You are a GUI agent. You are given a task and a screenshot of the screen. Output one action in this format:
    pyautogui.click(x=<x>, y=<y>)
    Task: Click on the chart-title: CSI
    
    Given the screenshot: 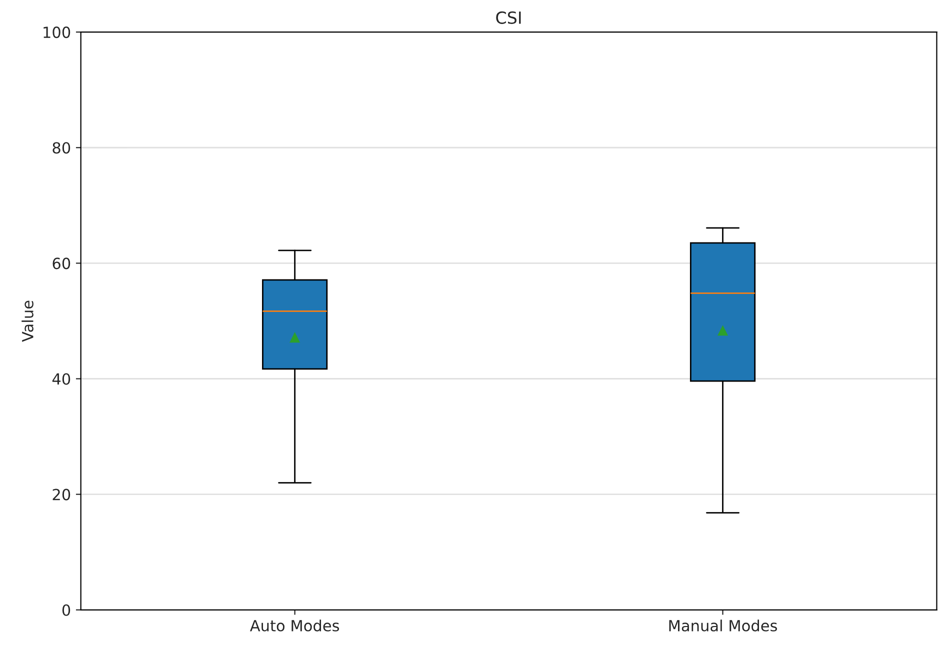 What is the action you would take?
    pyautogui.click(x=508, y=17)
    